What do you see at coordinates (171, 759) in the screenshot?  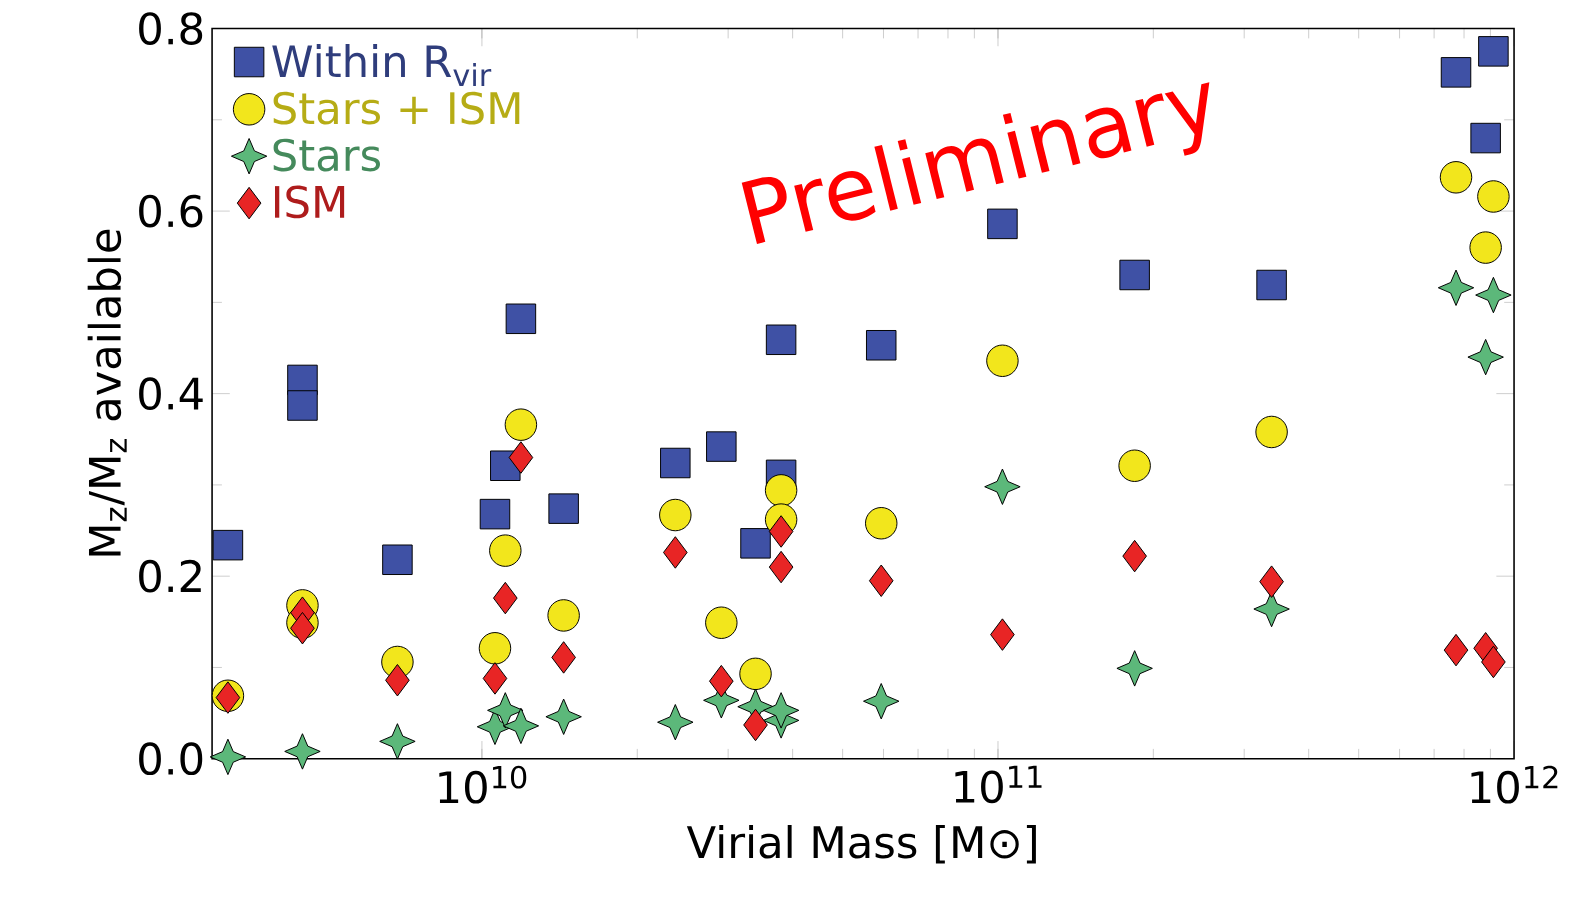 I see `y-tick-label: 0.0` at bounding box center [171, 759].